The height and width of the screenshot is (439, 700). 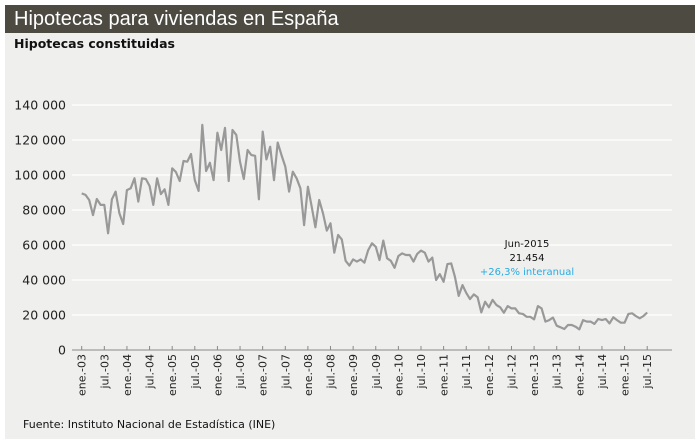 What do you see at coordinates (308, 375) in the screenshot?
I see `x-tick-label: ene.-08` at bounding box center [308, 375].